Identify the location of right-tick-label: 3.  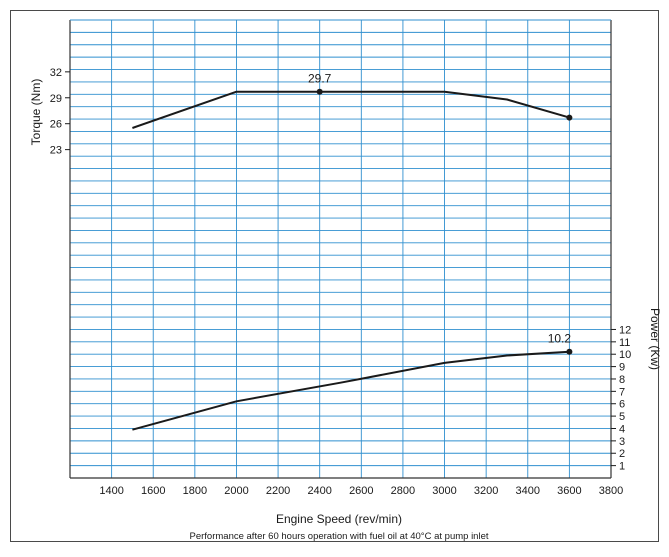
(622, 442).